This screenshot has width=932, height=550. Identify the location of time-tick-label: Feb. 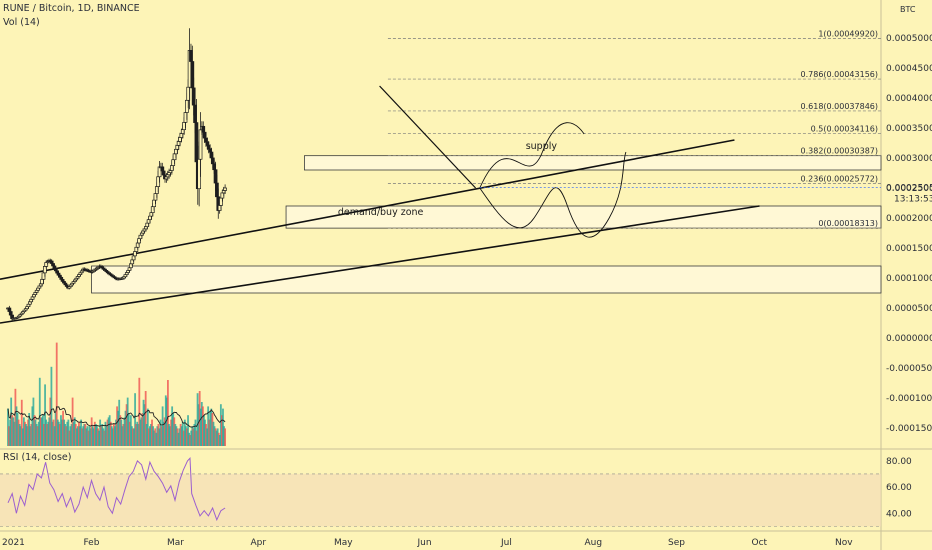
(92, 543).